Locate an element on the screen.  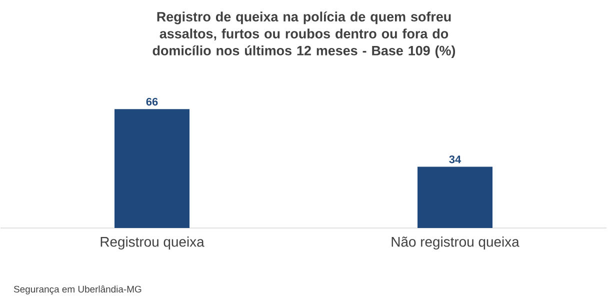
data-label: 66 is located at coordinates (152, 102).